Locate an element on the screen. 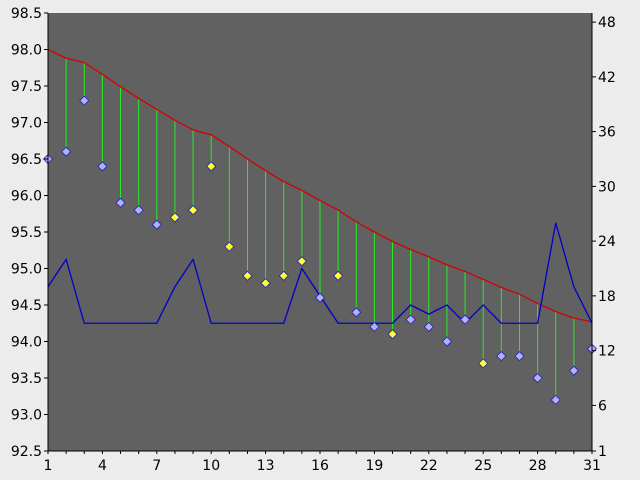 Image resolution: width=640 pixels, height=480 pixels. x-tick-label: 16 is located at coordinates (320, 466).